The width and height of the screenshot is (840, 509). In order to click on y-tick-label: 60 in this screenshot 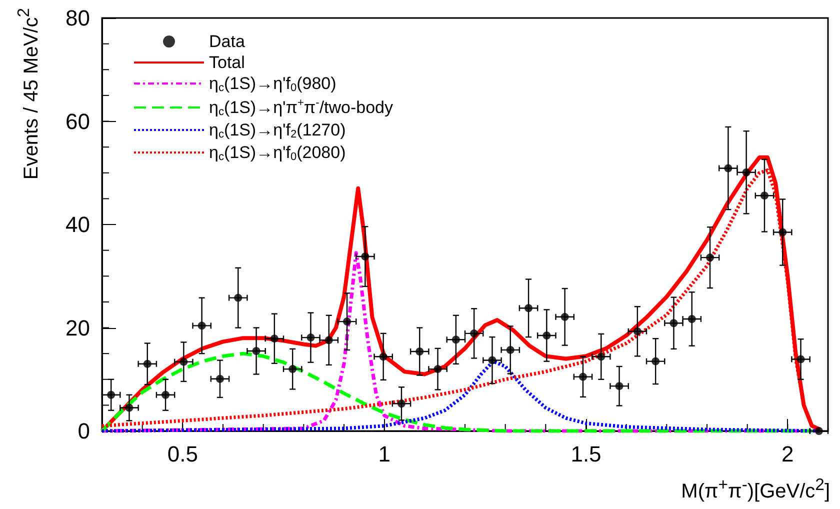, I will do `click(78, 121)`.